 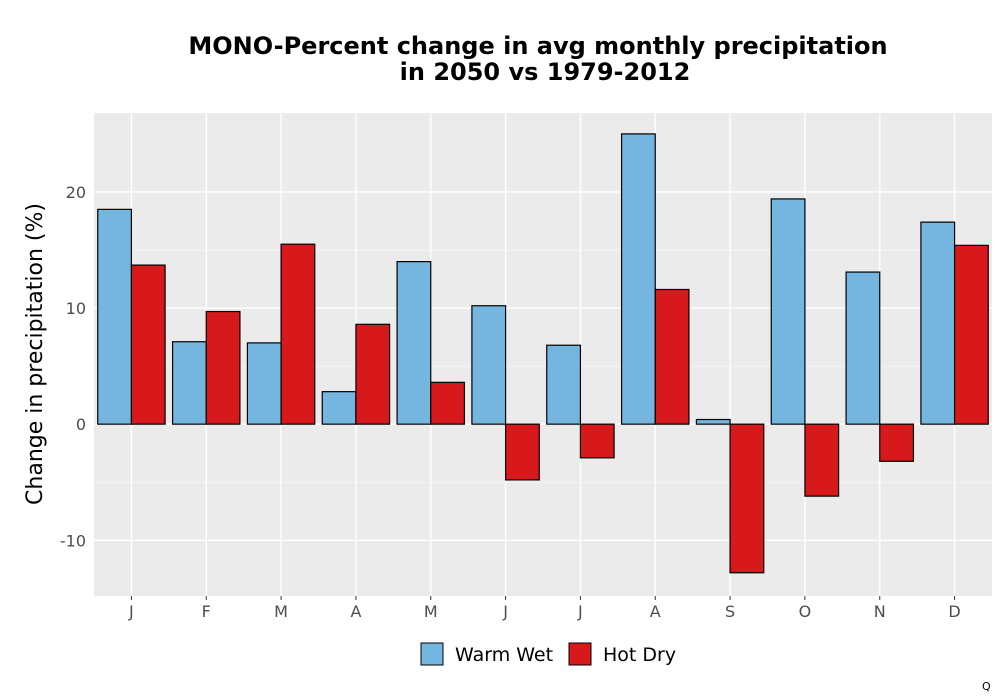 What do you see at coordinates (504, 655) in the screenshot?
I see `legend-label-warm-wet: Warm Wet` at bounding box center [504, 655].